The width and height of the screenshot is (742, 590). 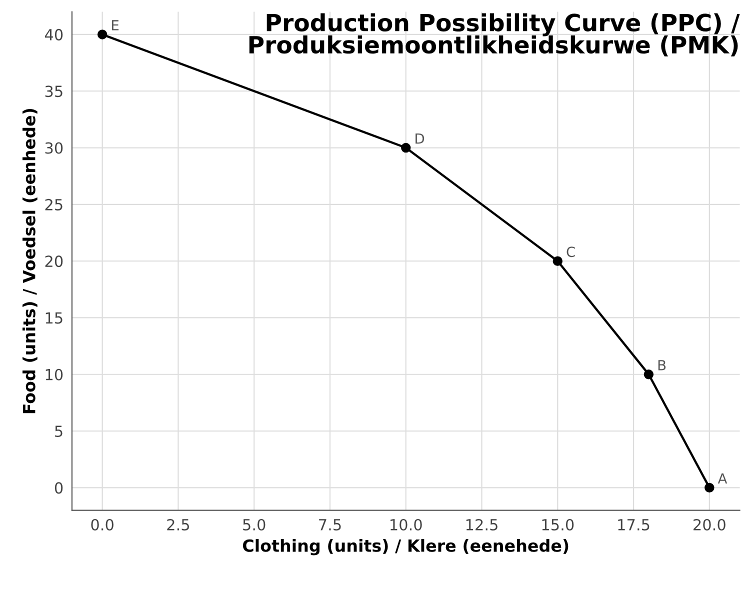 What do you see at coordinates (54, 318) in the screenshot?
I see `y-tick-label: 15` at bounding box center [54, 318].